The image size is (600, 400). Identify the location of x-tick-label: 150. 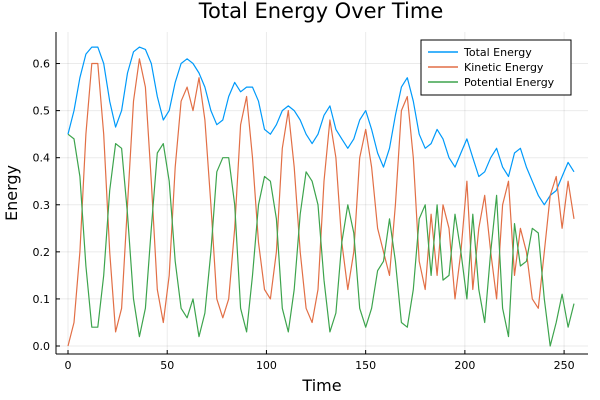
(365, 365).